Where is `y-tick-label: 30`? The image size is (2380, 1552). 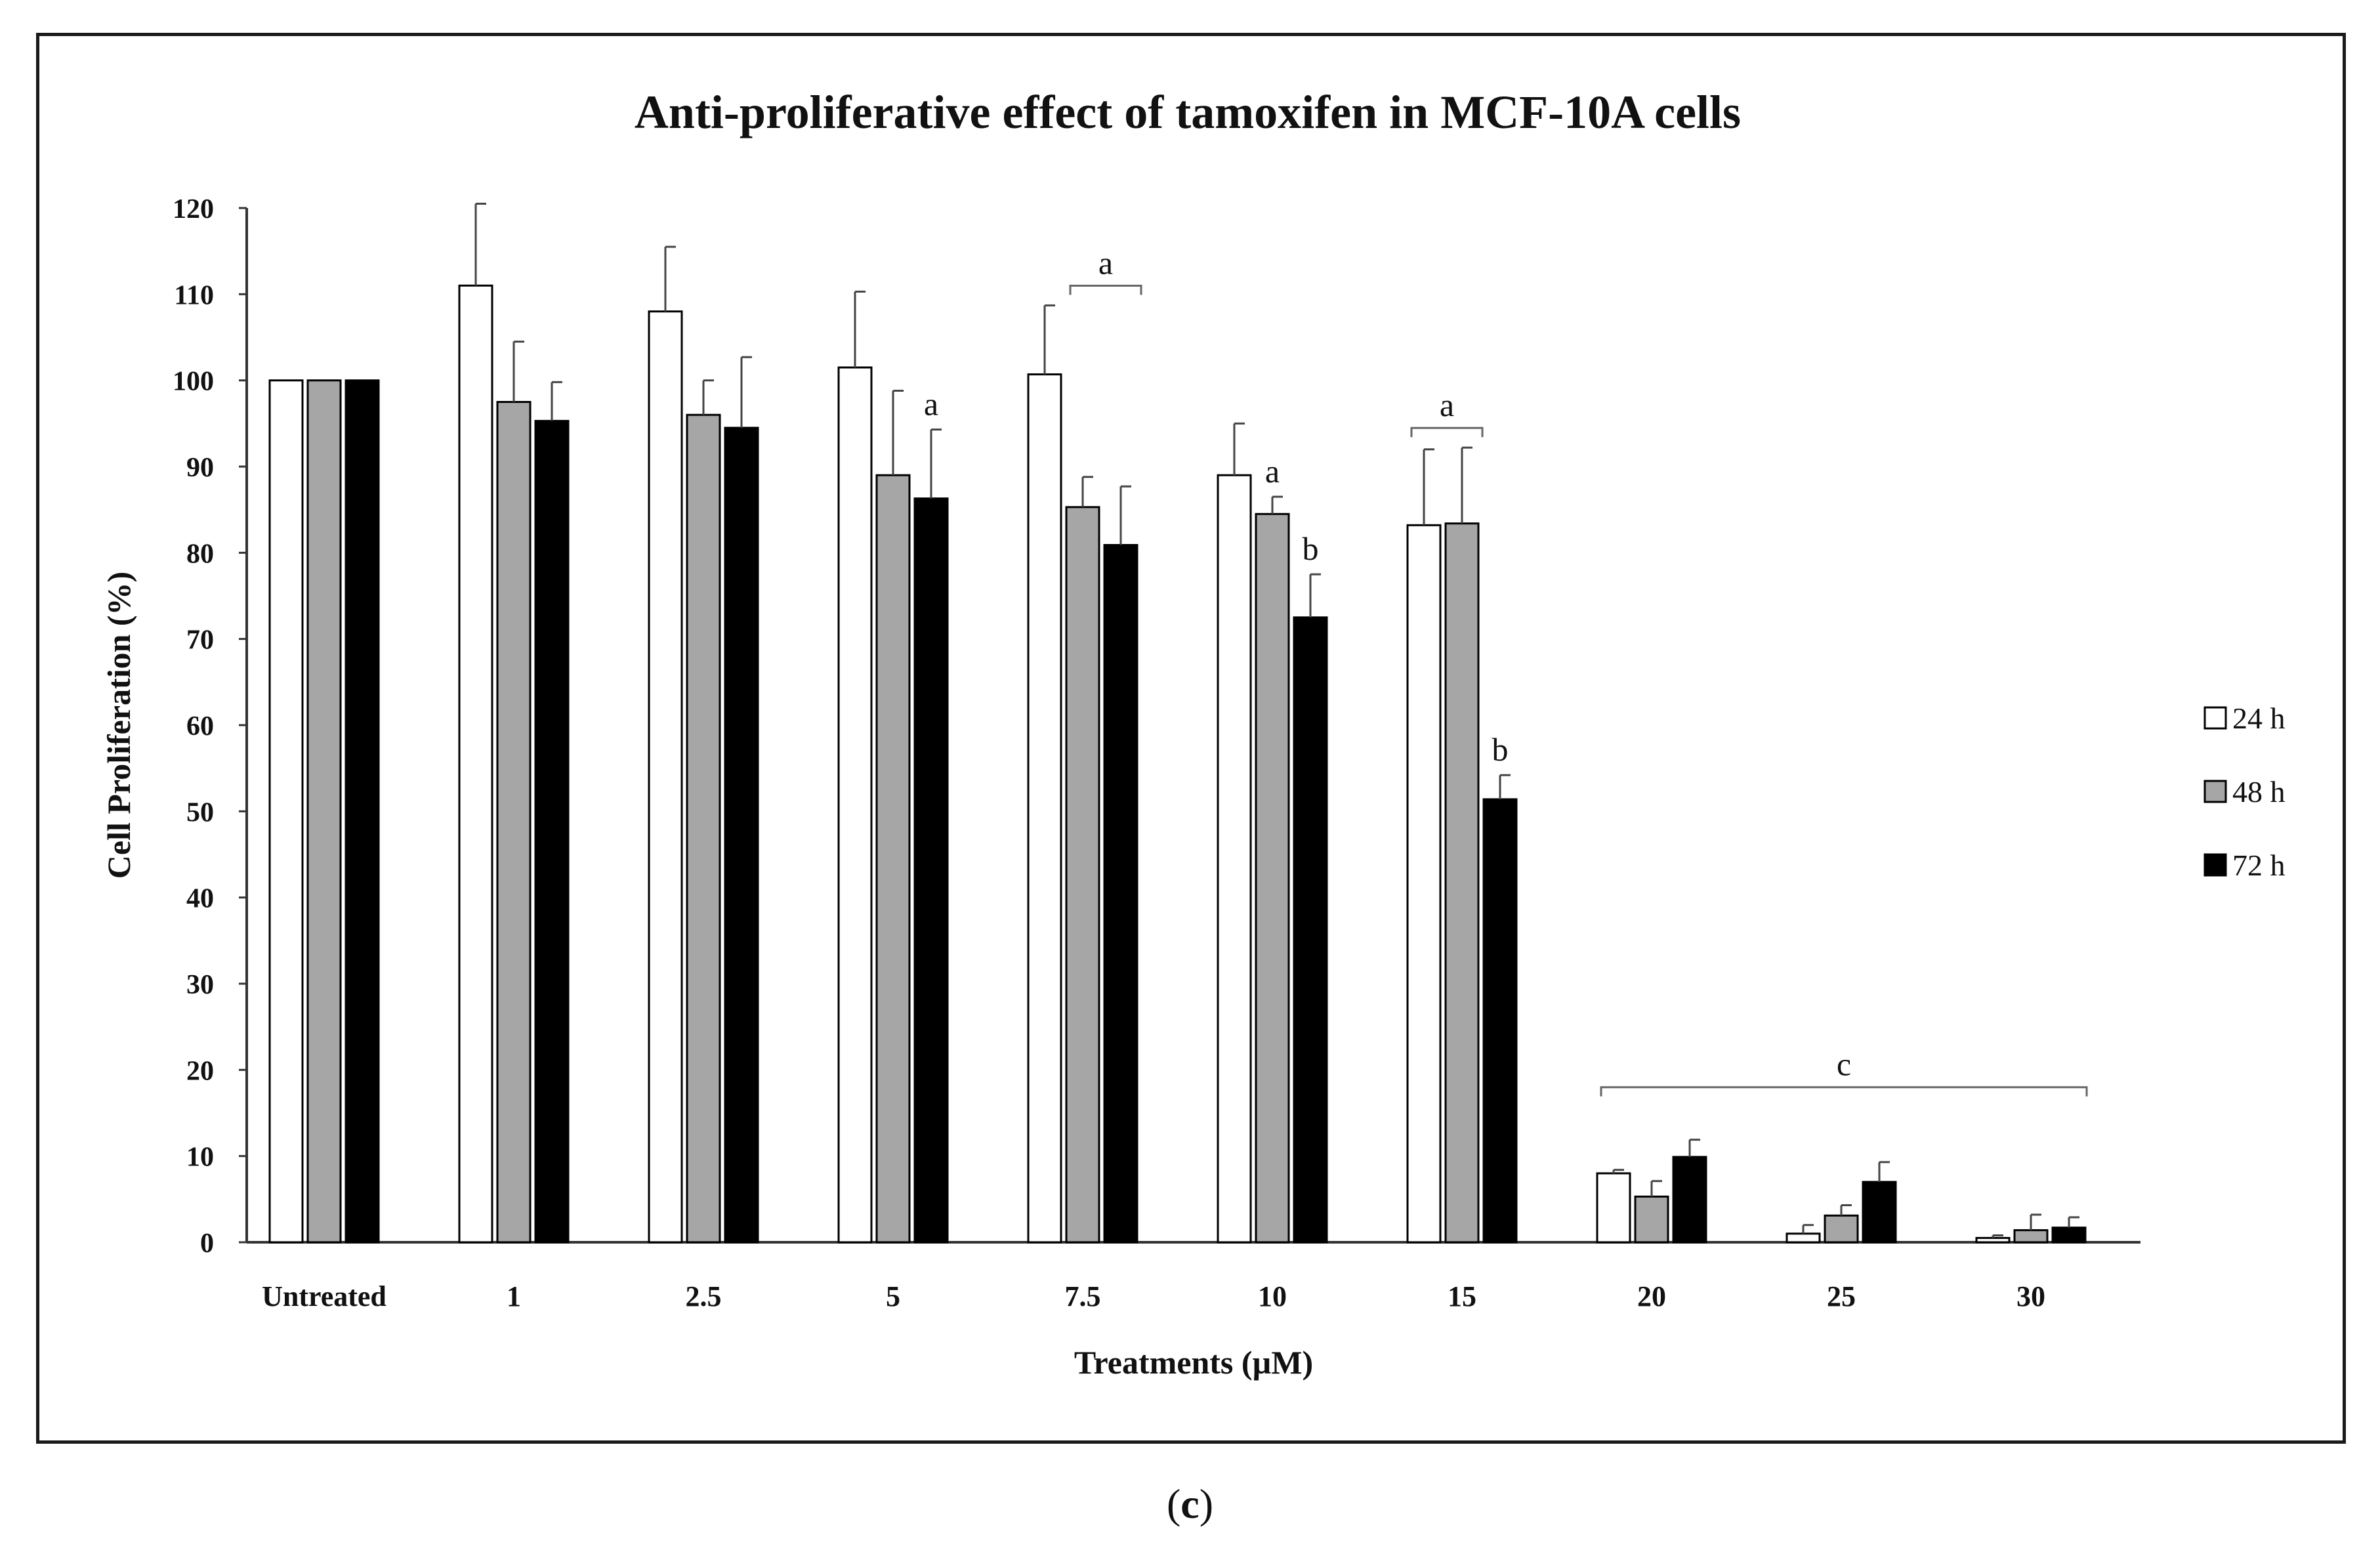 y-tick-label: 30 is located at coordinates (200, 985).